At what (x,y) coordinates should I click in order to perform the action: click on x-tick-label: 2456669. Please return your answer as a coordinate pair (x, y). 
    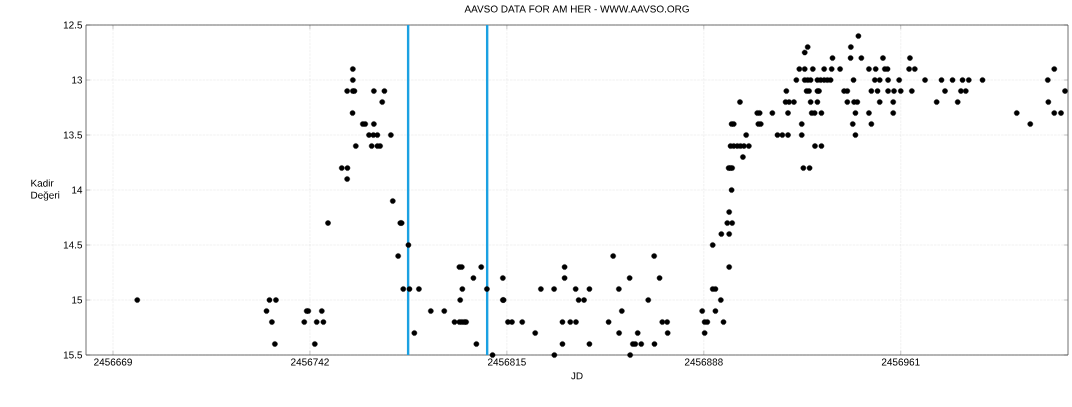
    Looking at the image, I should click on (113, 362).